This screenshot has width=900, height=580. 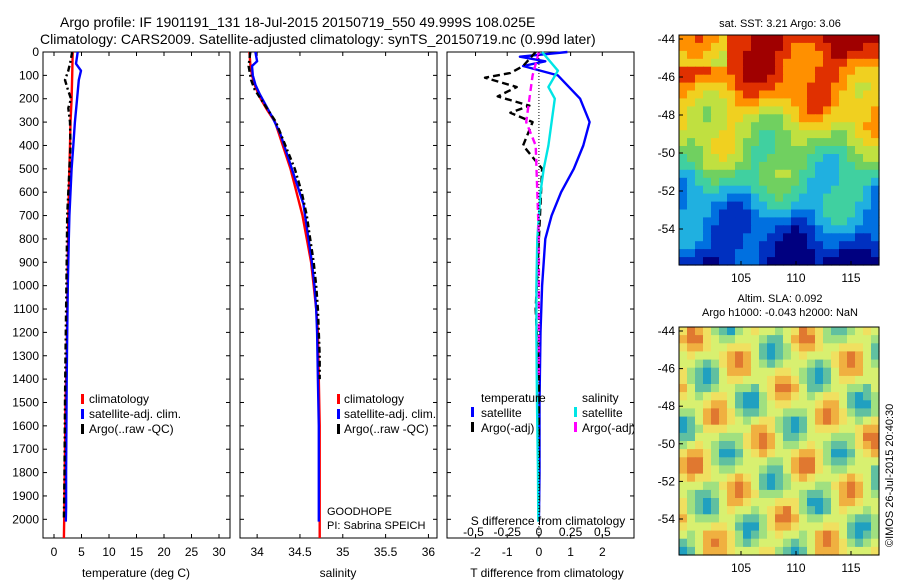 I want to click on x-tick-label: 10, so click(x=109, y=552).